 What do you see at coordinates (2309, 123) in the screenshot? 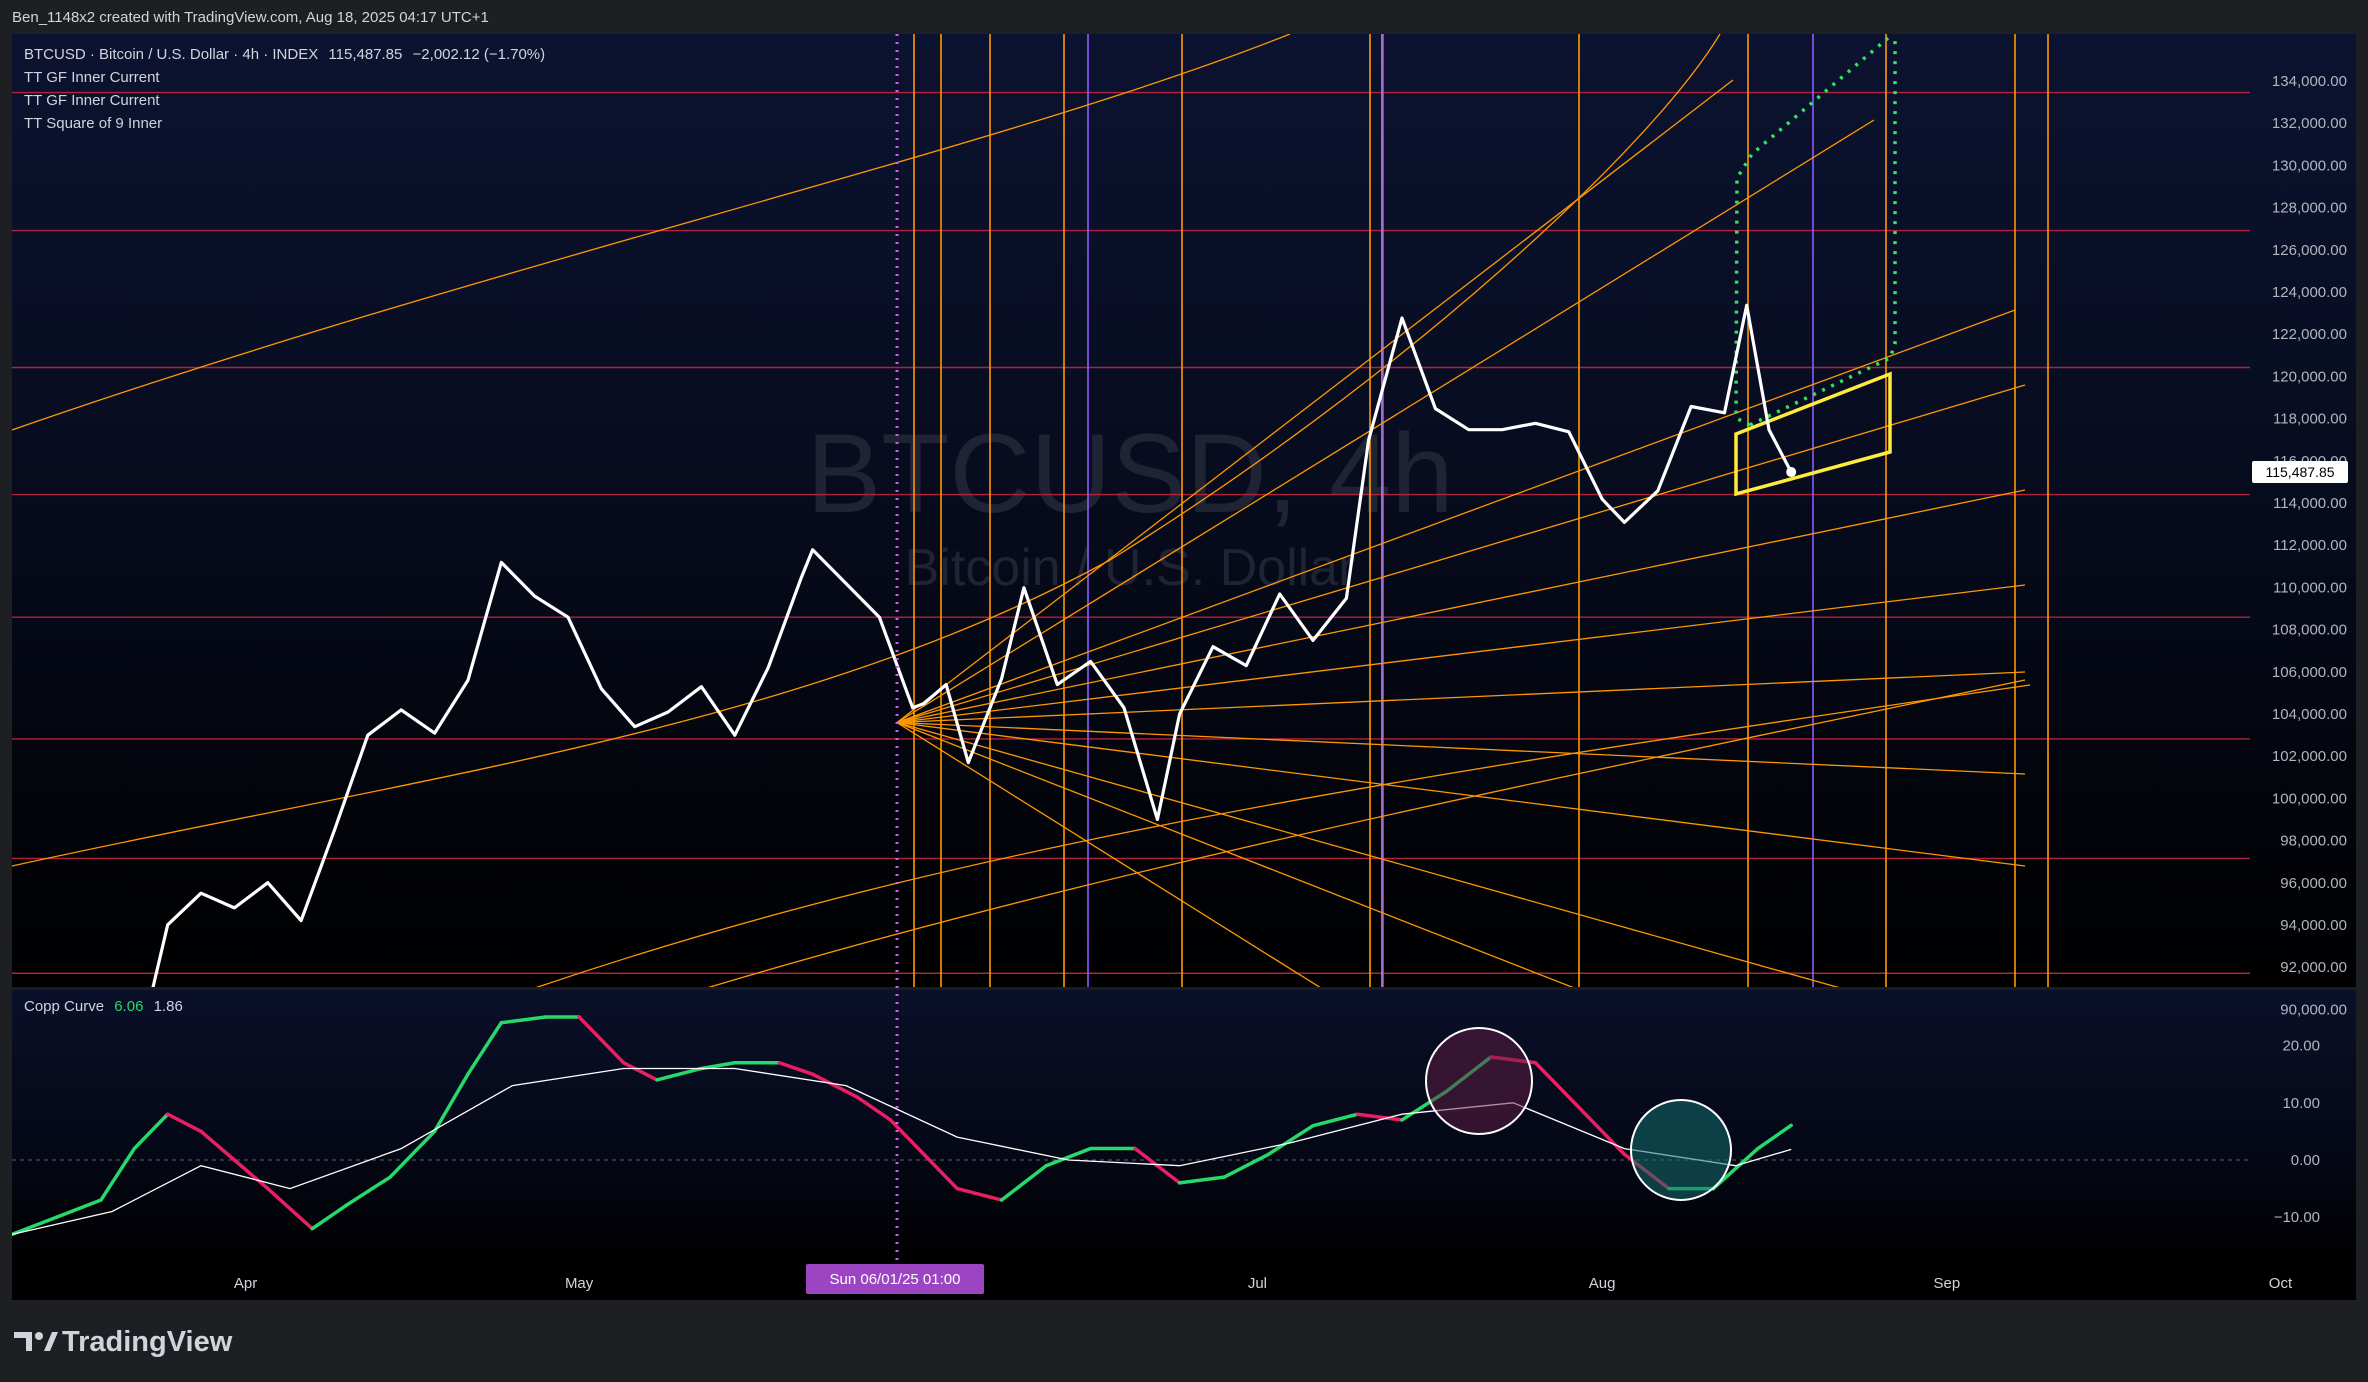
I see `price-axis-label: 132,000.00` at bounding box center [2309, 123].